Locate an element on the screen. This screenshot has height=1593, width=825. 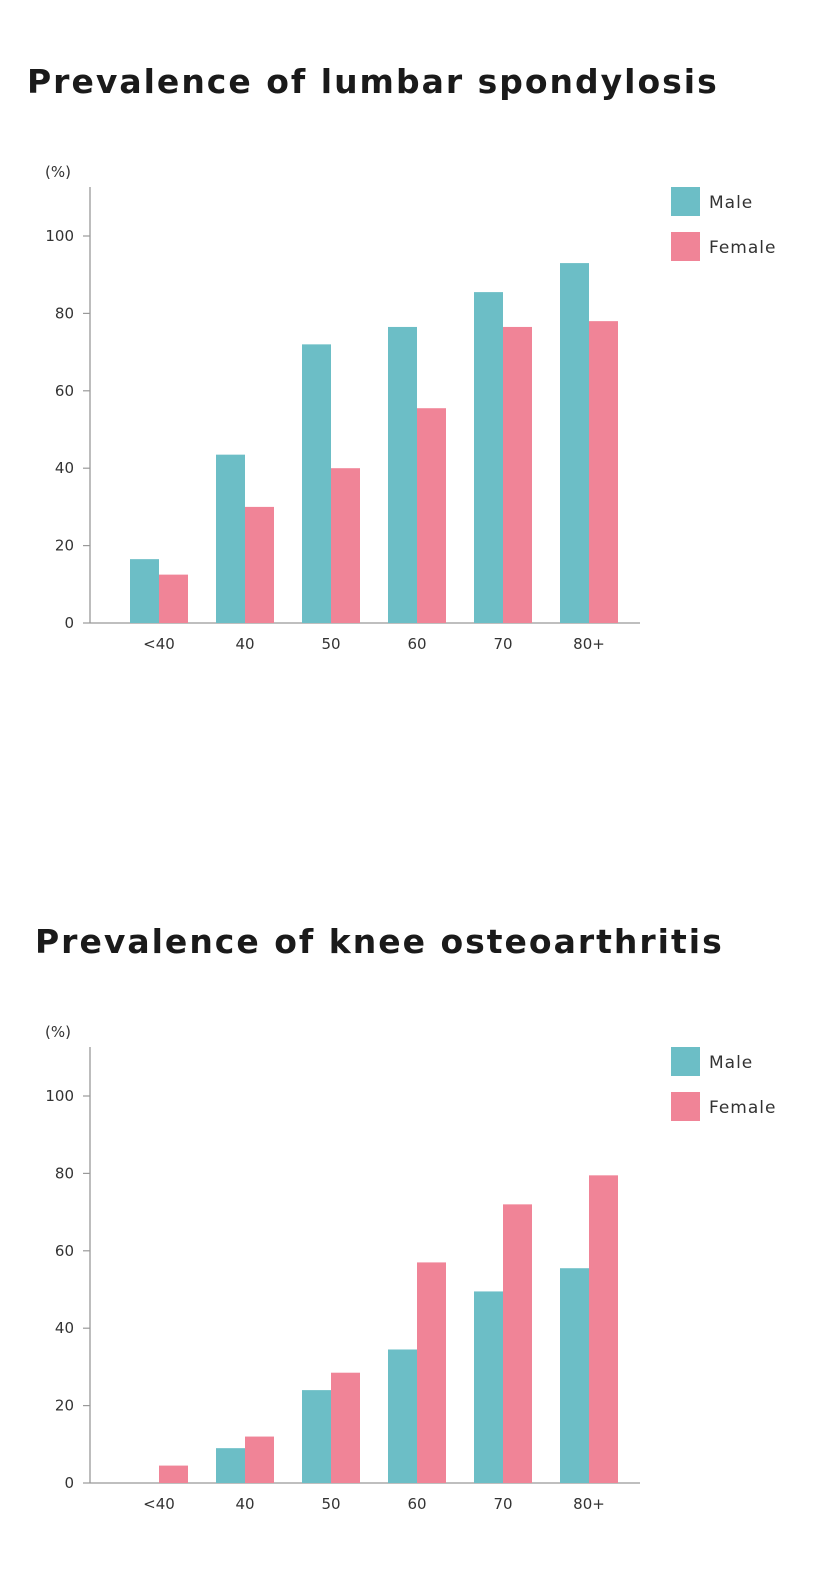
chart-title: Prevalence of lumbar spondylosis is located at coordinates (373, 81).